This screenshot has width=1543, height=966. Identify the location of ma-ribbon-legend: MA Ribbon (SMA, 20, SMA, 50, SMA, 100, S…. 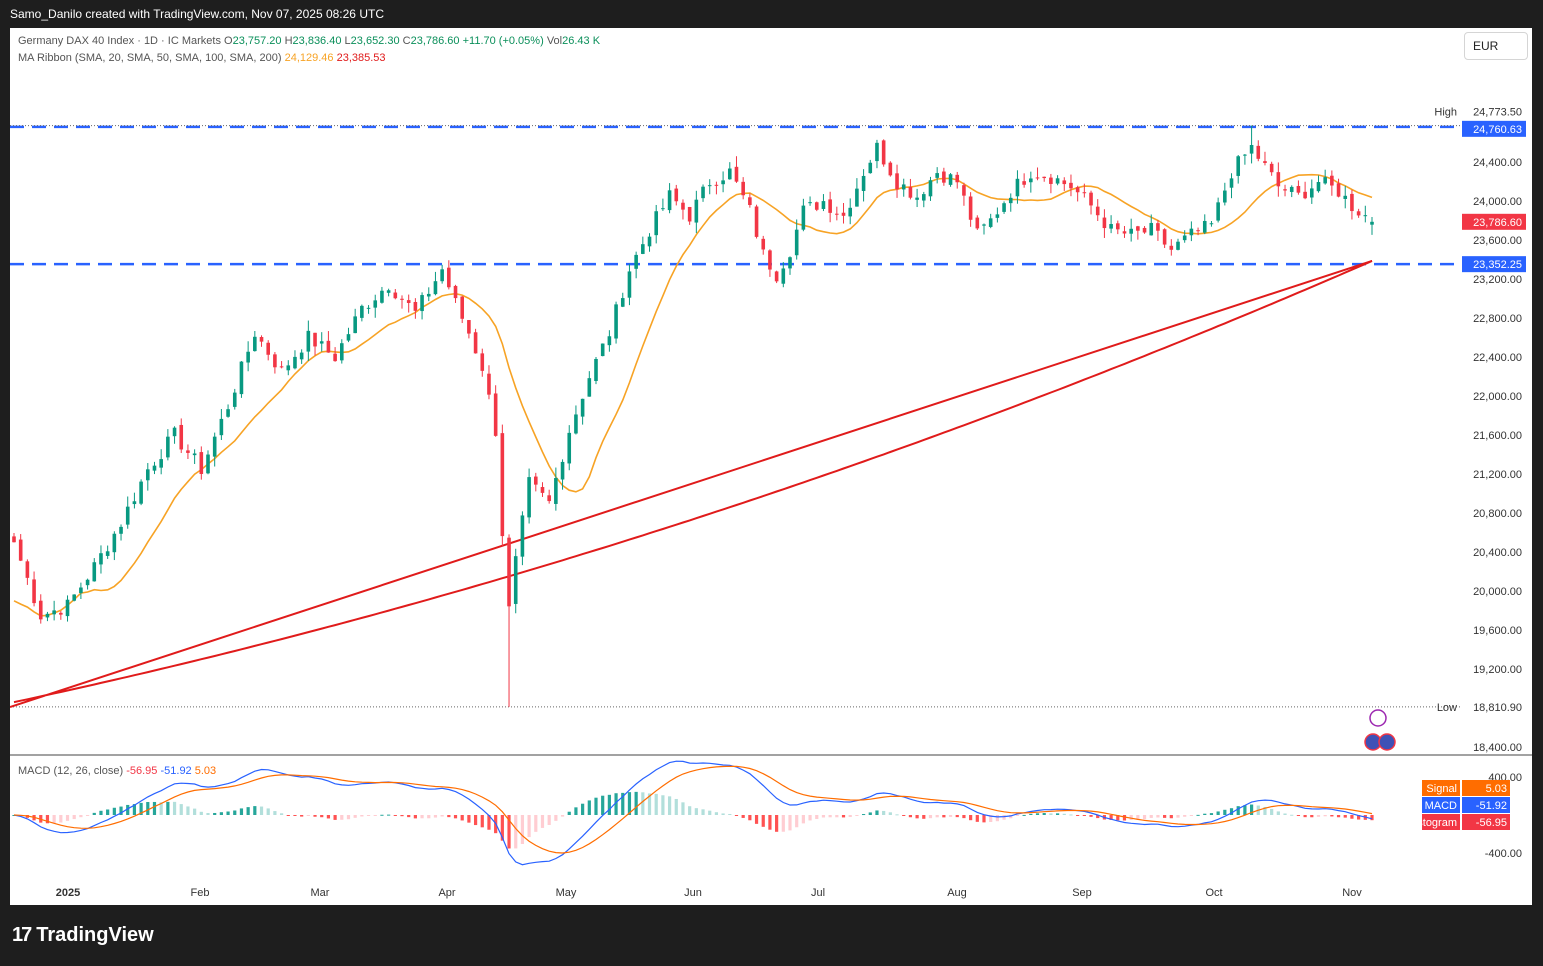
(202, 58).